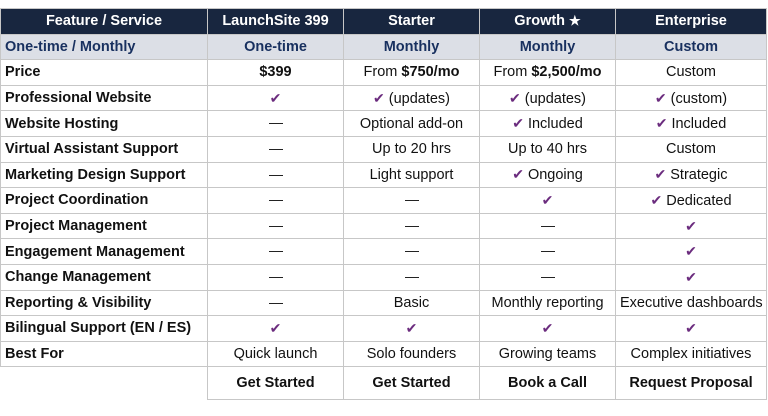  Describe the element at coordinates (104, 98) in the screenshot. I see `feature-label: Professional Website` at that location.